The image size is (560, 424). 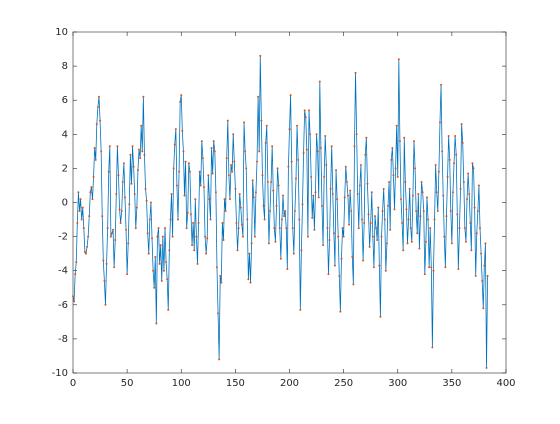 What do you see at coordinates (65, 134) in the screenshot?
I see `y-tick-label: 4` at bounding box center [65, 134].